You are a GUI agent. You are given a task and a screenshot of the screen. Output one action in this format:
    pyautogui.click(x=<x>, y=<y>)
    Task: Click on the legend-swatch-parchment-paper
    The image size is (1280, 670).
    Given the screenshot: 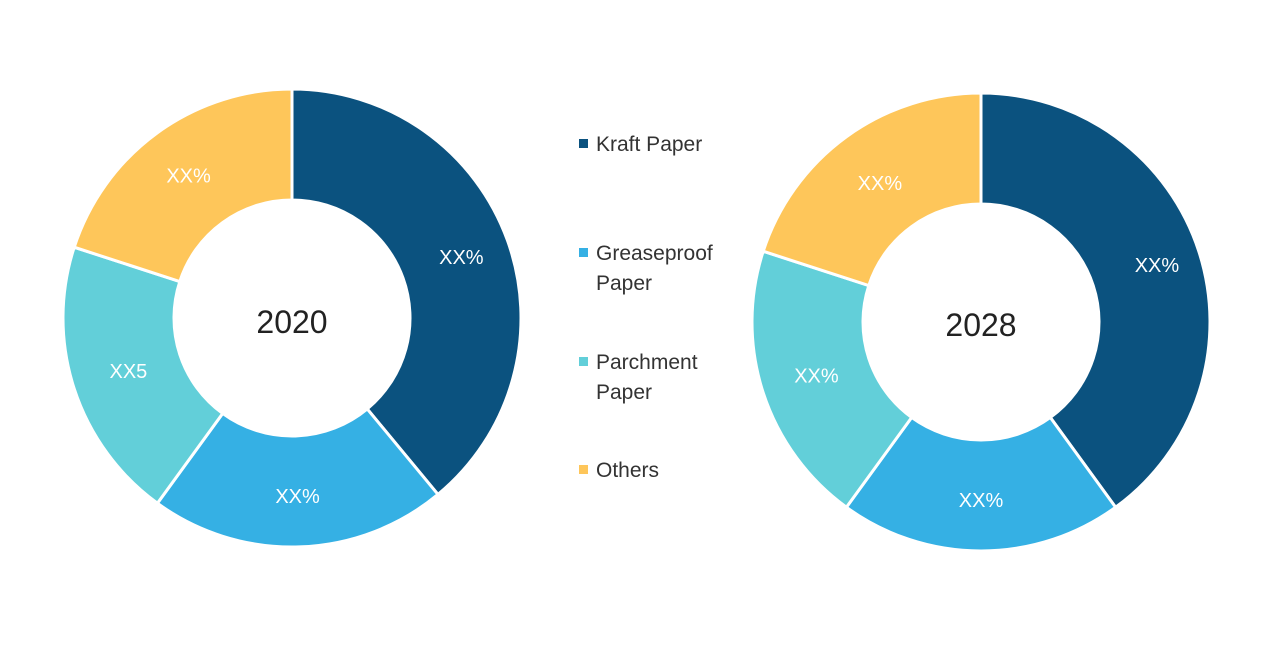 What is the action you would take?
    pyautogui.click(x=583, y=361)
    